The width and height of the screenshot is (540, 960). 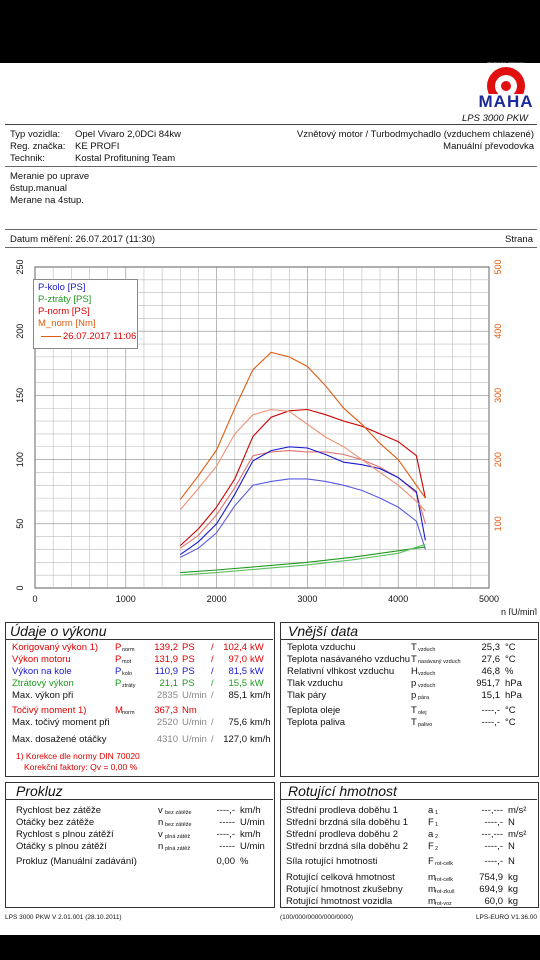 I want to click on prokluz-title: Prokluz, so click(x=39, y=791).